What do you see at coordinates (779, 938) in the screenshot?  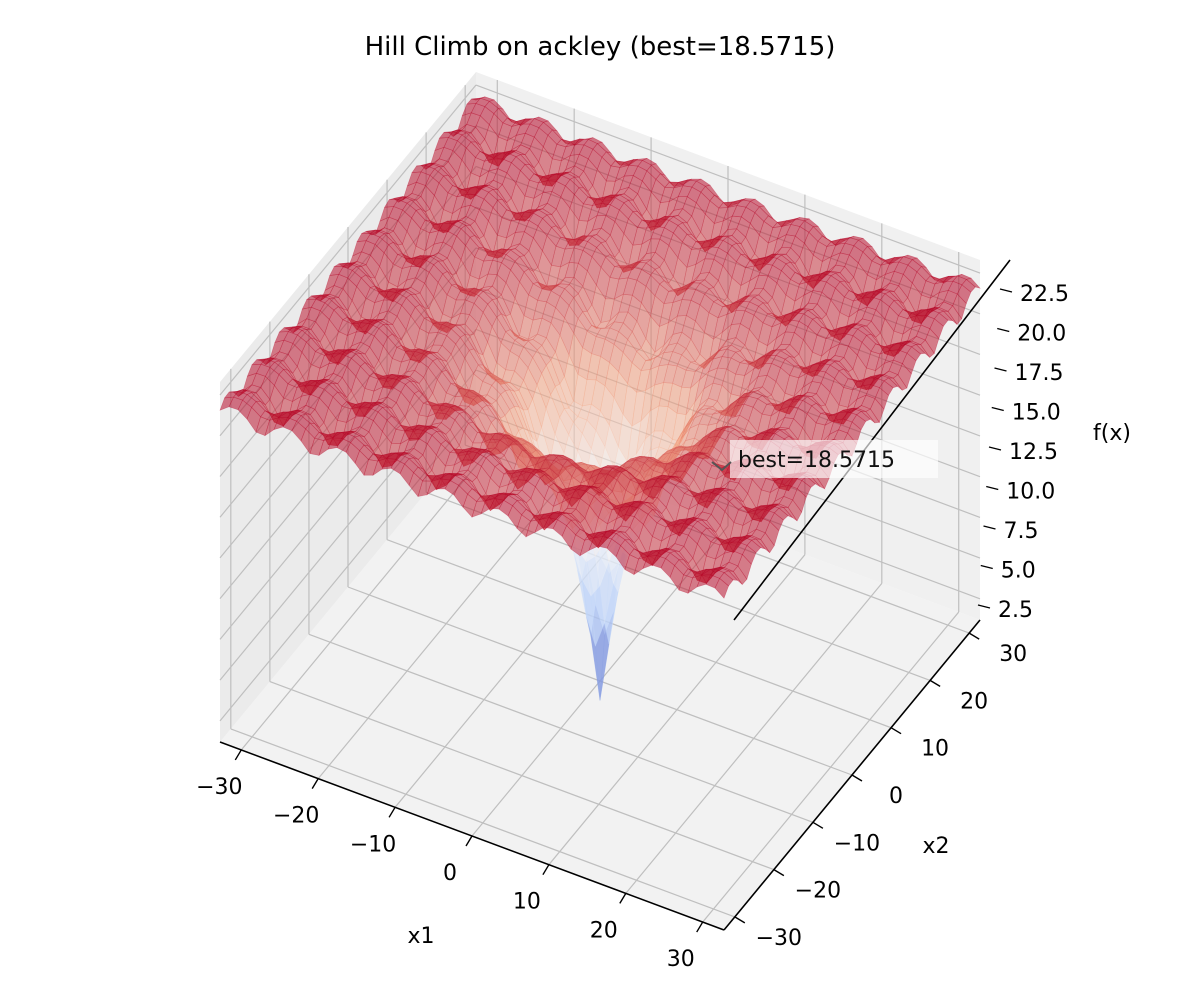 I see `y-tick-label: −30` at bounding box center [779, 938].